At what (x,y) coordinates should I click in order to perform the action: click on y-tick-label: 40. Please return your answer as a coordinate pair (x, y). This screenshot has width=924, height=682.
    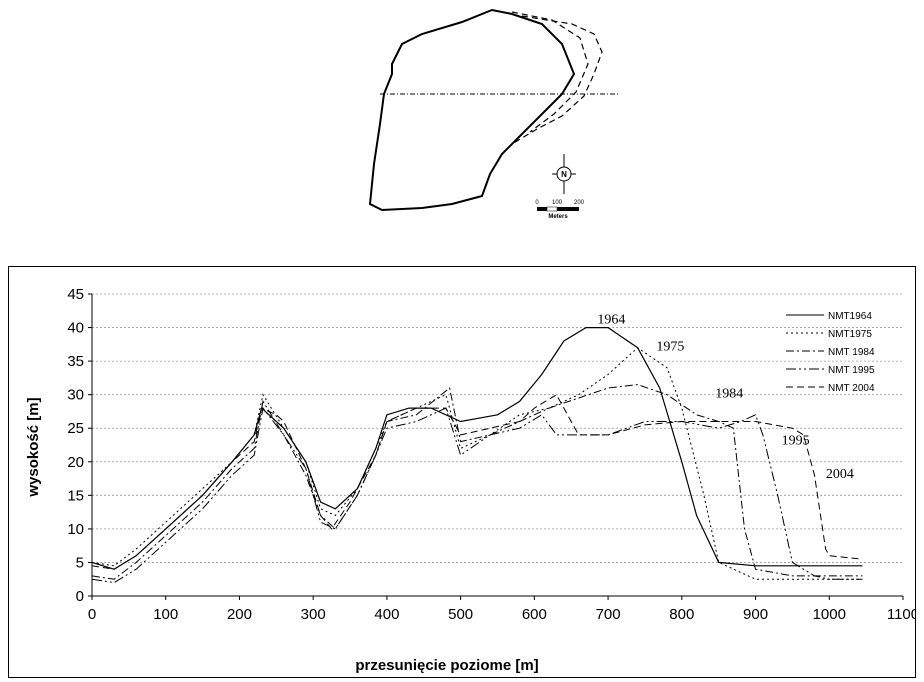
    Looking at the image, I should click on (75, 328).